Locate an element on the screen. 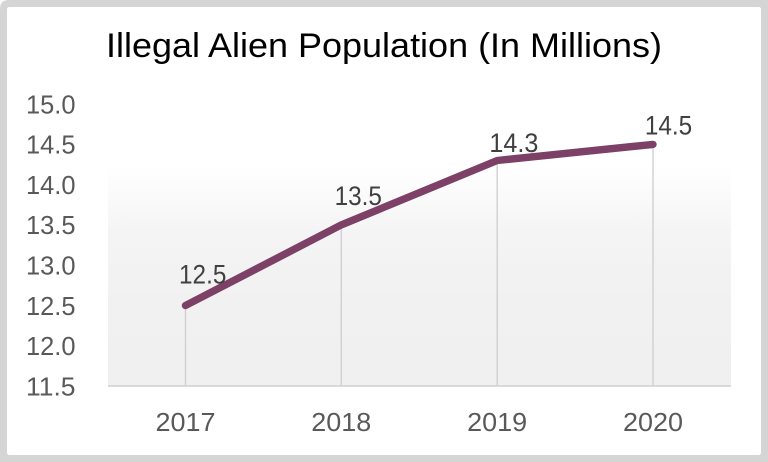 This screenshot has height=462, width=768. svg-text: 12.0 is located at coordinates (51, 346).